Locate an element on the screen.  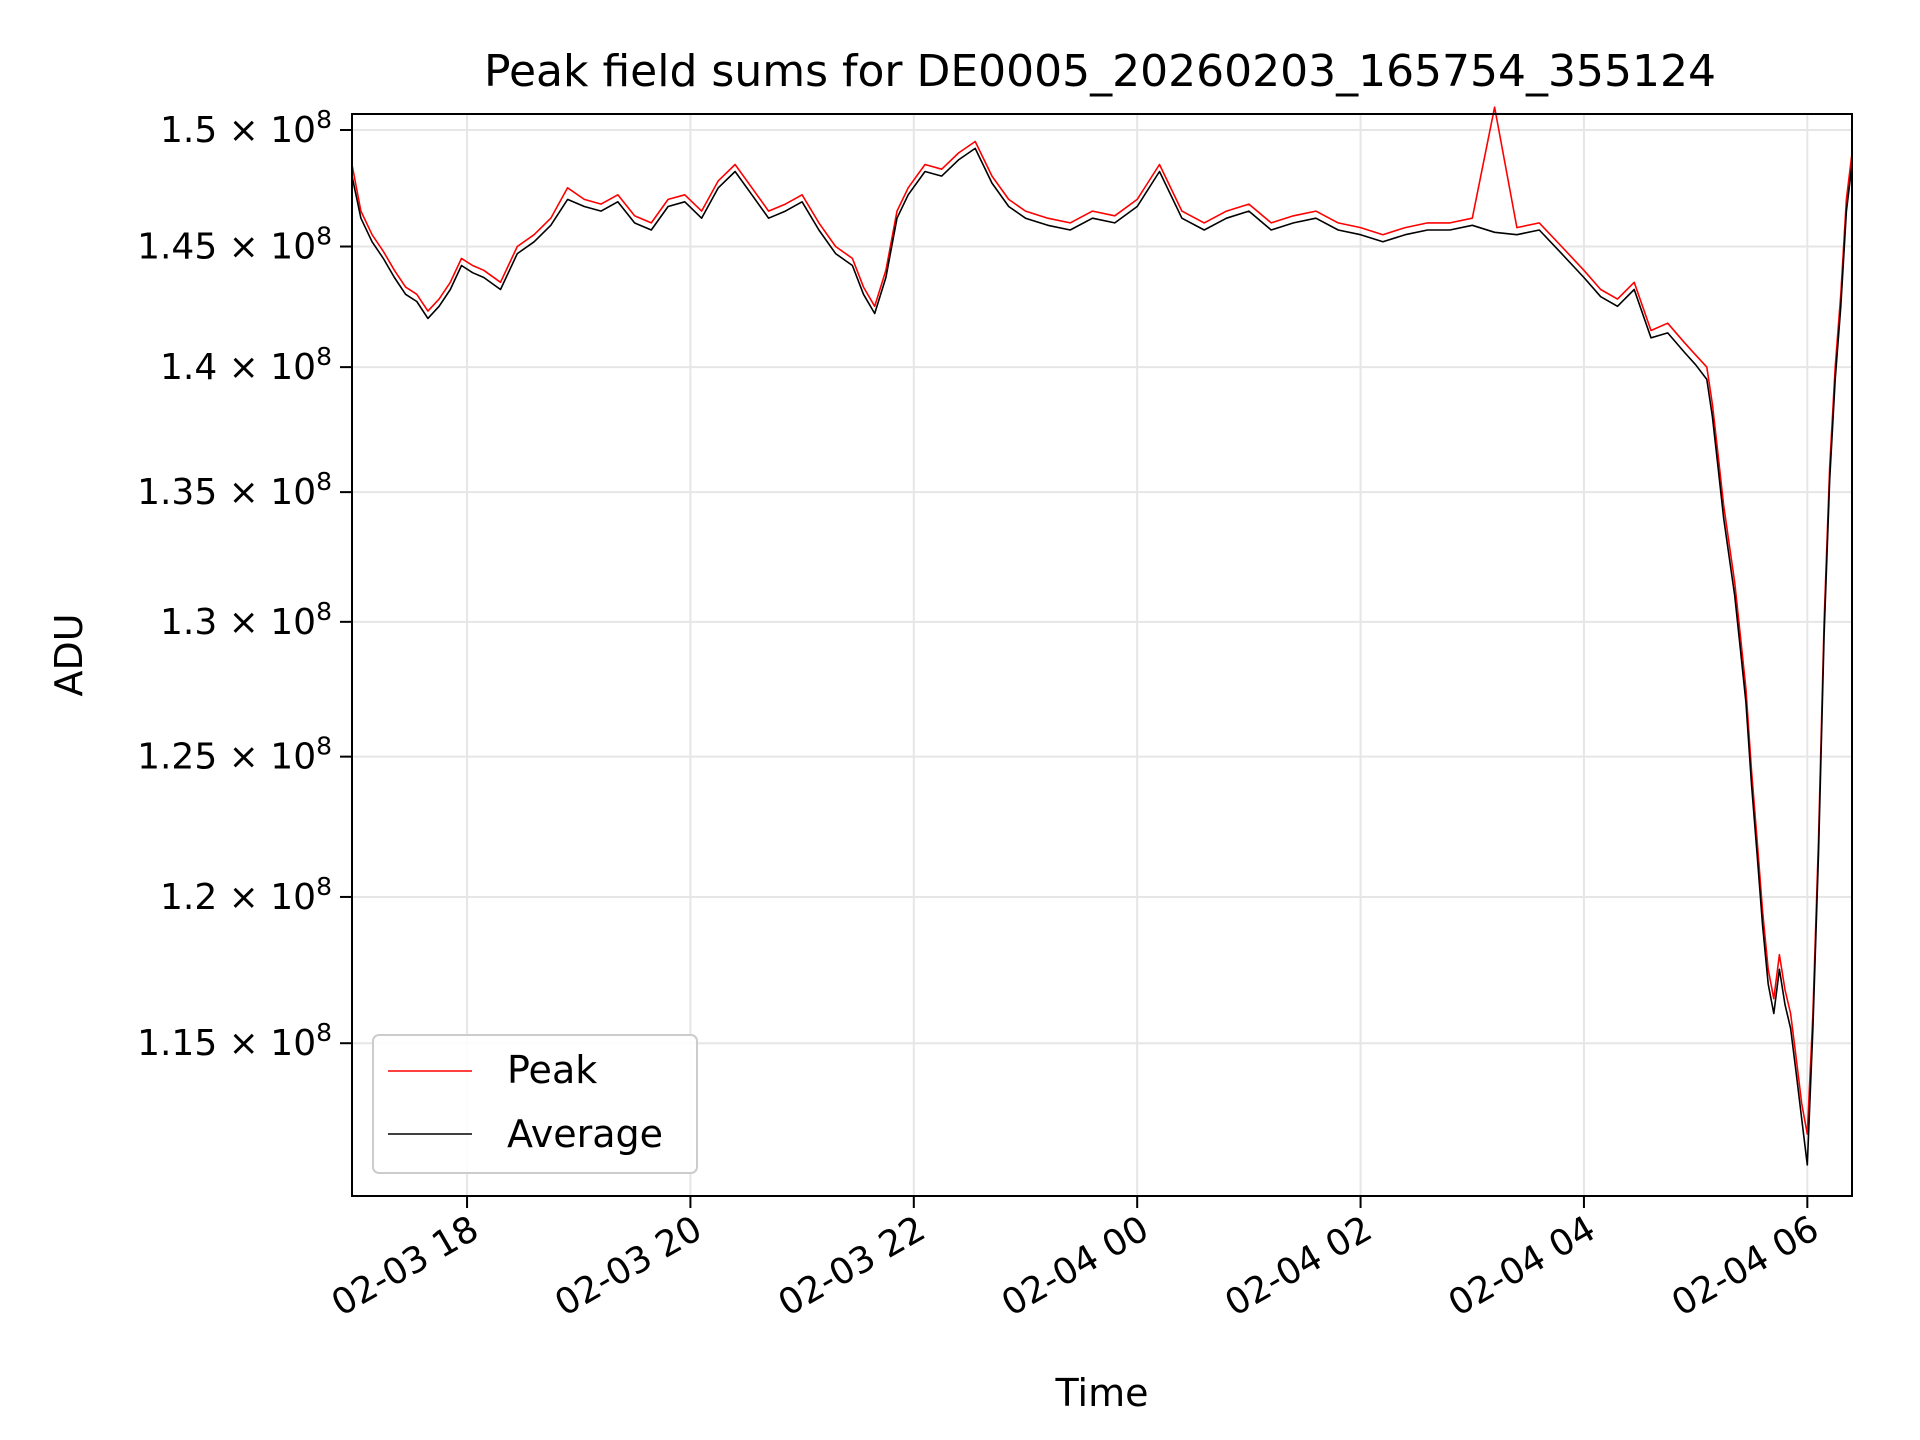
y-tick-label: 1.15 × 108 is located at coordinates (234, 1041).